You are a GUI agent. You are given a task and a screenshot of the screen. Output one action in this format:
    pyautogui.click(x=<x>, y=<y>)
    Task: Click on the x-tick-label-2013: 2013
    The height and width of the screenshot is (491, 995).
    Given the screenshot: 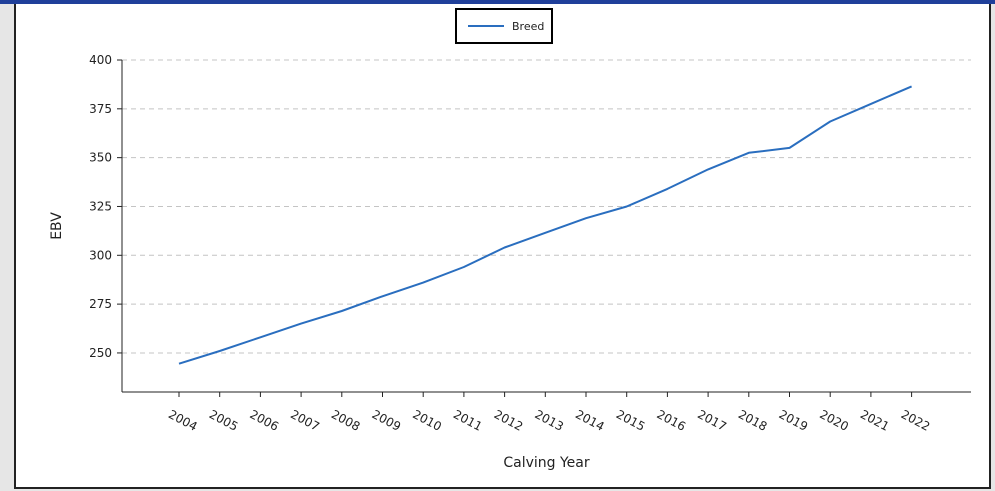 What is the action you would take?
    pyautogui.click(x=549, y=420)
    